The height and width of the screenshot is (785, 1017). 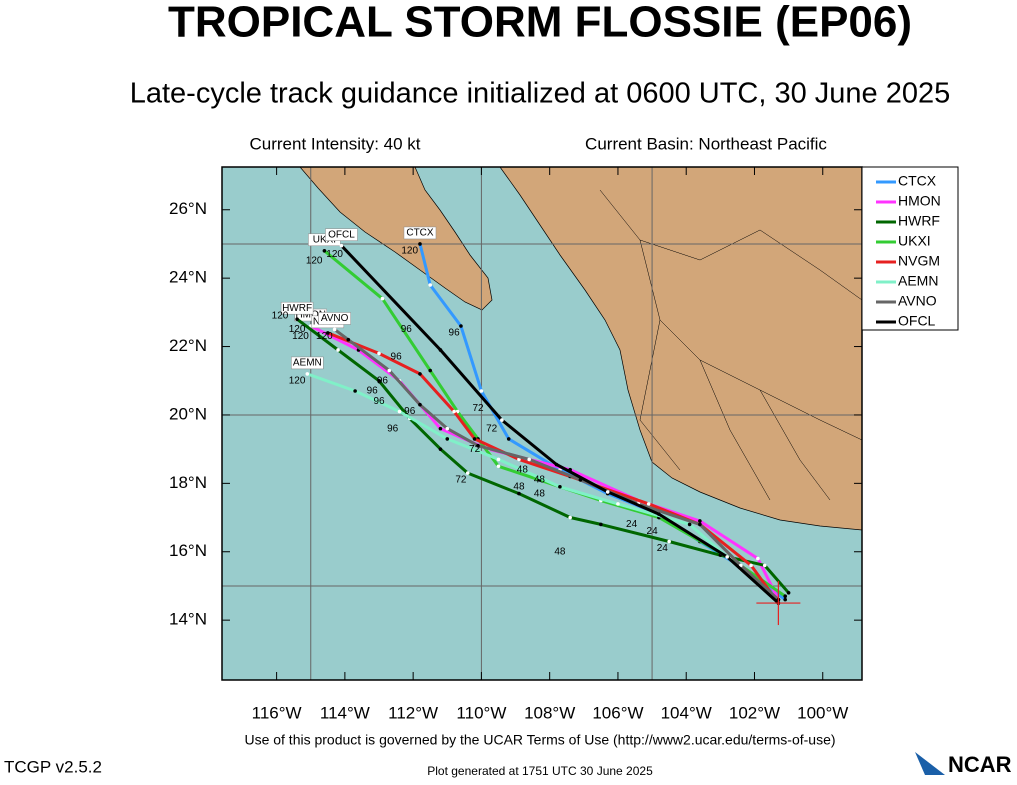 I want to click on legend-label: CTCX, so click(x=917, y=181).